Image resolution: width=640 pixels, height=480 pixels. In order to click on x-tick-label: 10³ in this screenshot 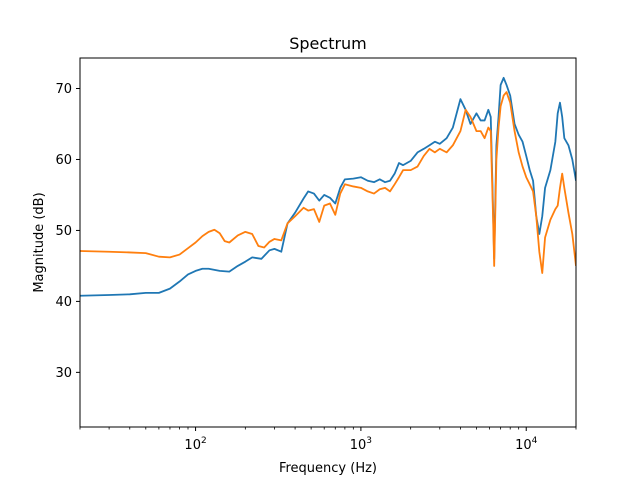, I will do `click(361, 444)`.